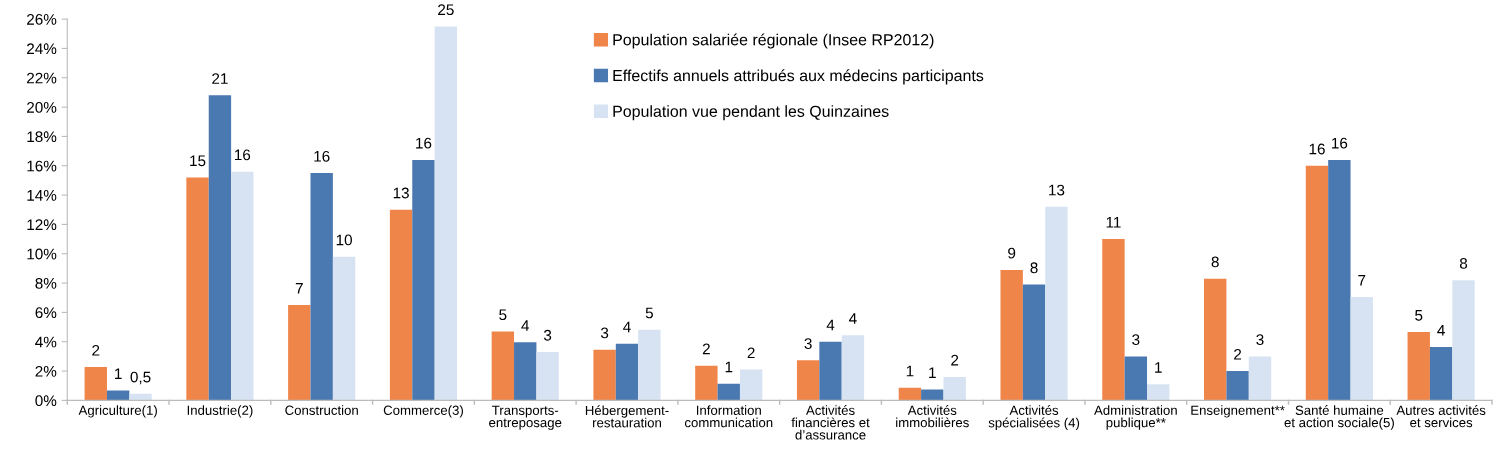 The image size is (1495, 455). I want to click on y-tick-label: 4%, so click(46, 342).